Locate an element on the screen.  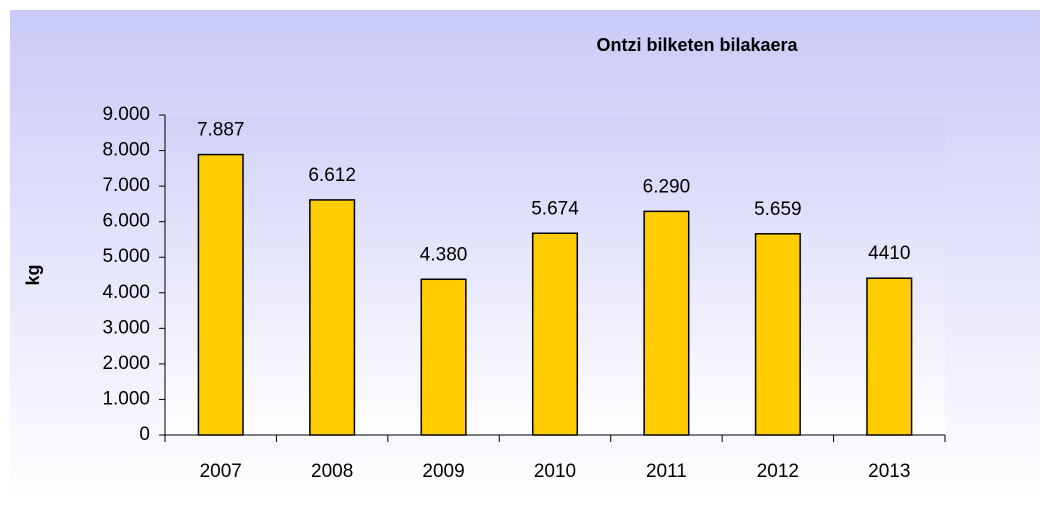
y-tick-label: 9.000 is located at coordinates (126, 114).